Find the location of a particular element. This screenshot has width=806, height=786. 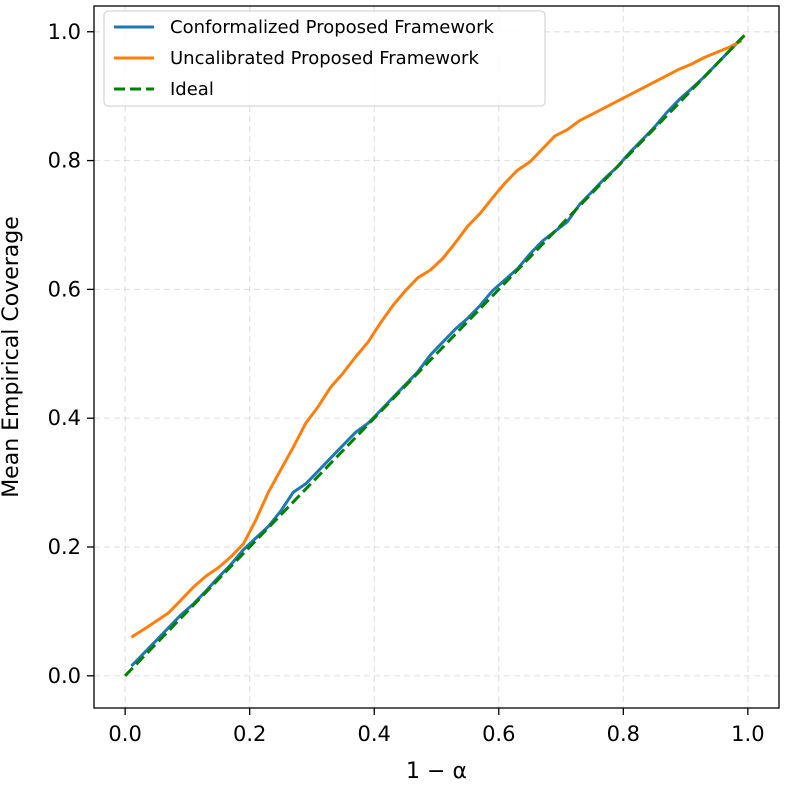

legend-box is located at coordinates (324, 58).